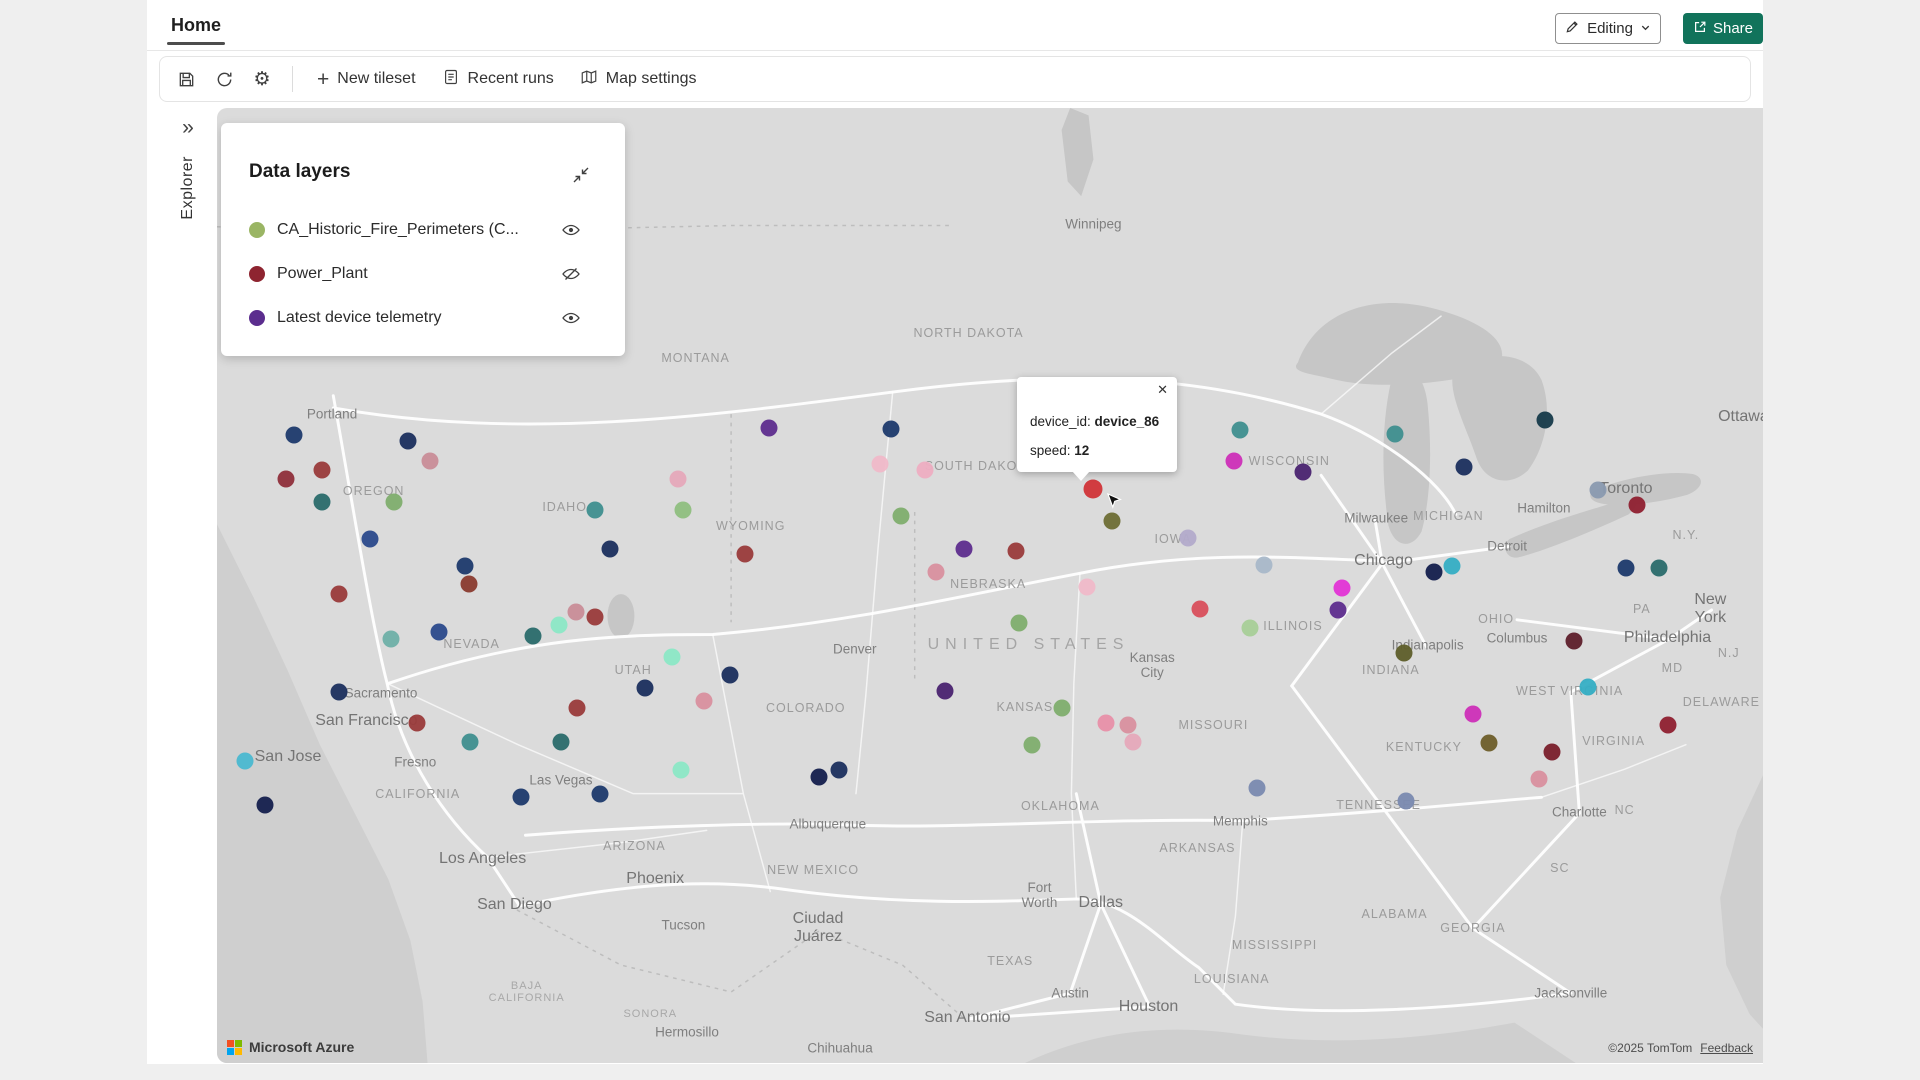  Describe the element at coordinates (1608, 28) in the screenshot. I see `editing-mode-dropdown: Editing` at that location.